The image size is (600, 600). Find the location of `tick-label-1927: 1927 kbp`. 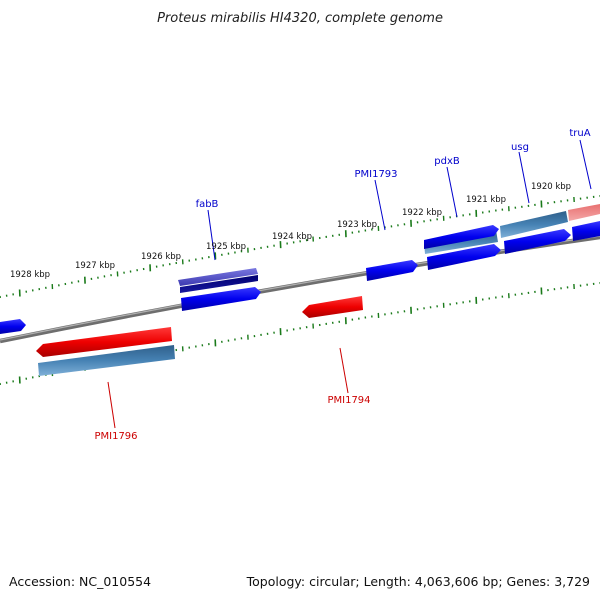

tick-label-1927: 1927 kbp is located at coordinates (95, 266).